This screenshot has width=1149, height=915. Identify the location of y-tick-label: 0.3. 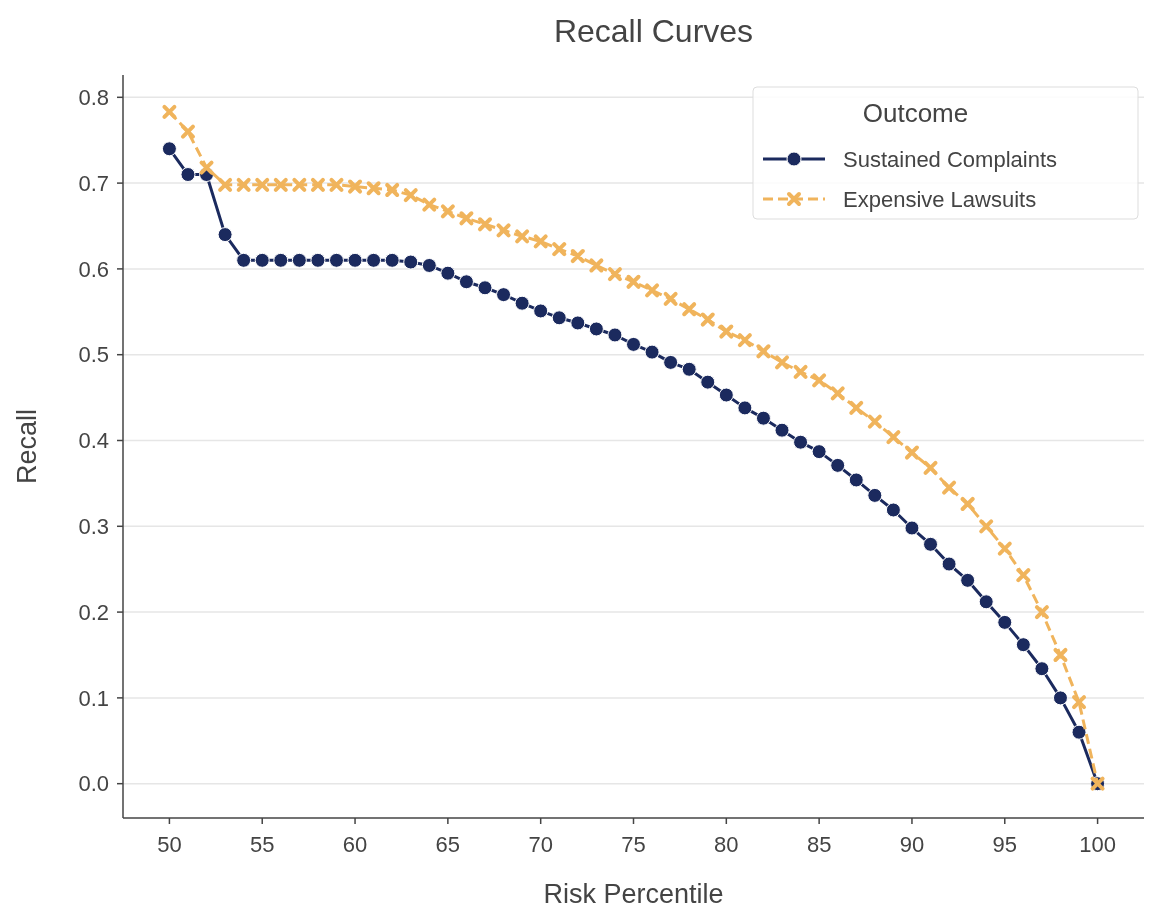
(93, 526).